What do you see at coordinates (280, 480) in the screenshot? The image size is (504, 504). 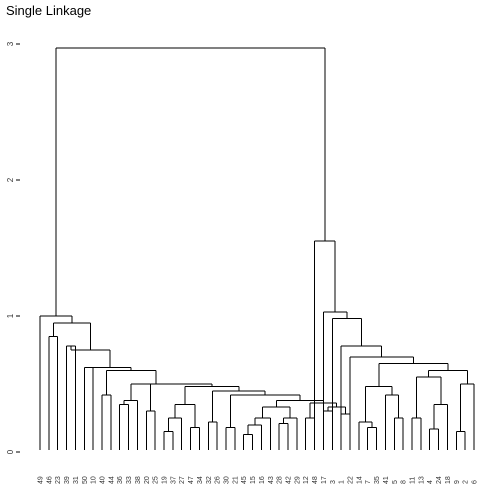 I see `leaf-label: 28` at bounding box center [280, 480].